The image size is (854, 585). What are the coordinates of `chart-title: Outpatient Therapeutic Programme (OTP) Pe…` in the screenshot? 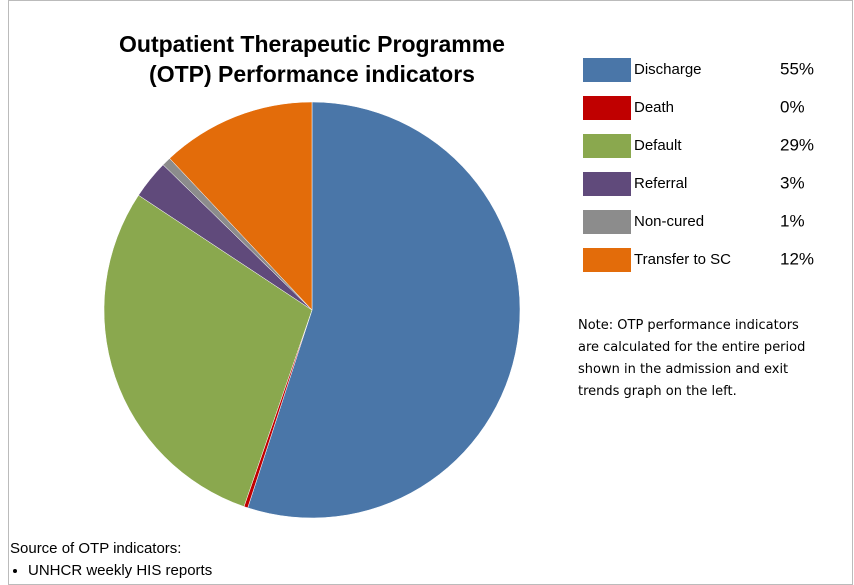 It's located at (312, 59).